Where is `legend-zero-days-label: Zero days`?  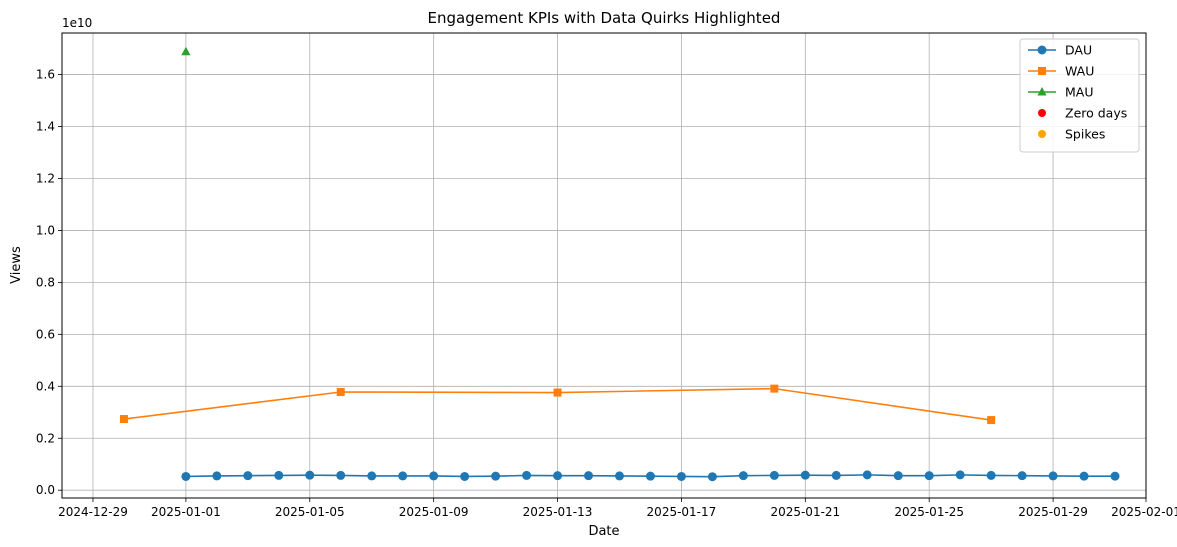 legend-zero-days-label: Zero days is located at coordinates (1096, 113).